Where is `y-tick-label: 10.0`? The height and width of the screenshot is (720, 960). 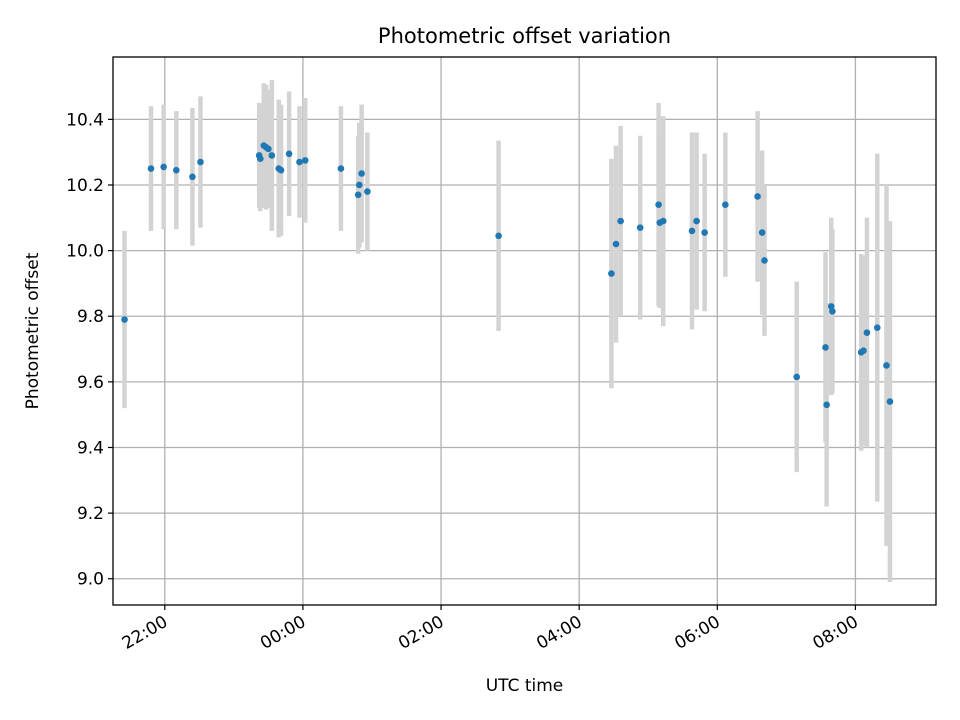 y-tick-label: 10.0 is located at coordinates (85, 252).